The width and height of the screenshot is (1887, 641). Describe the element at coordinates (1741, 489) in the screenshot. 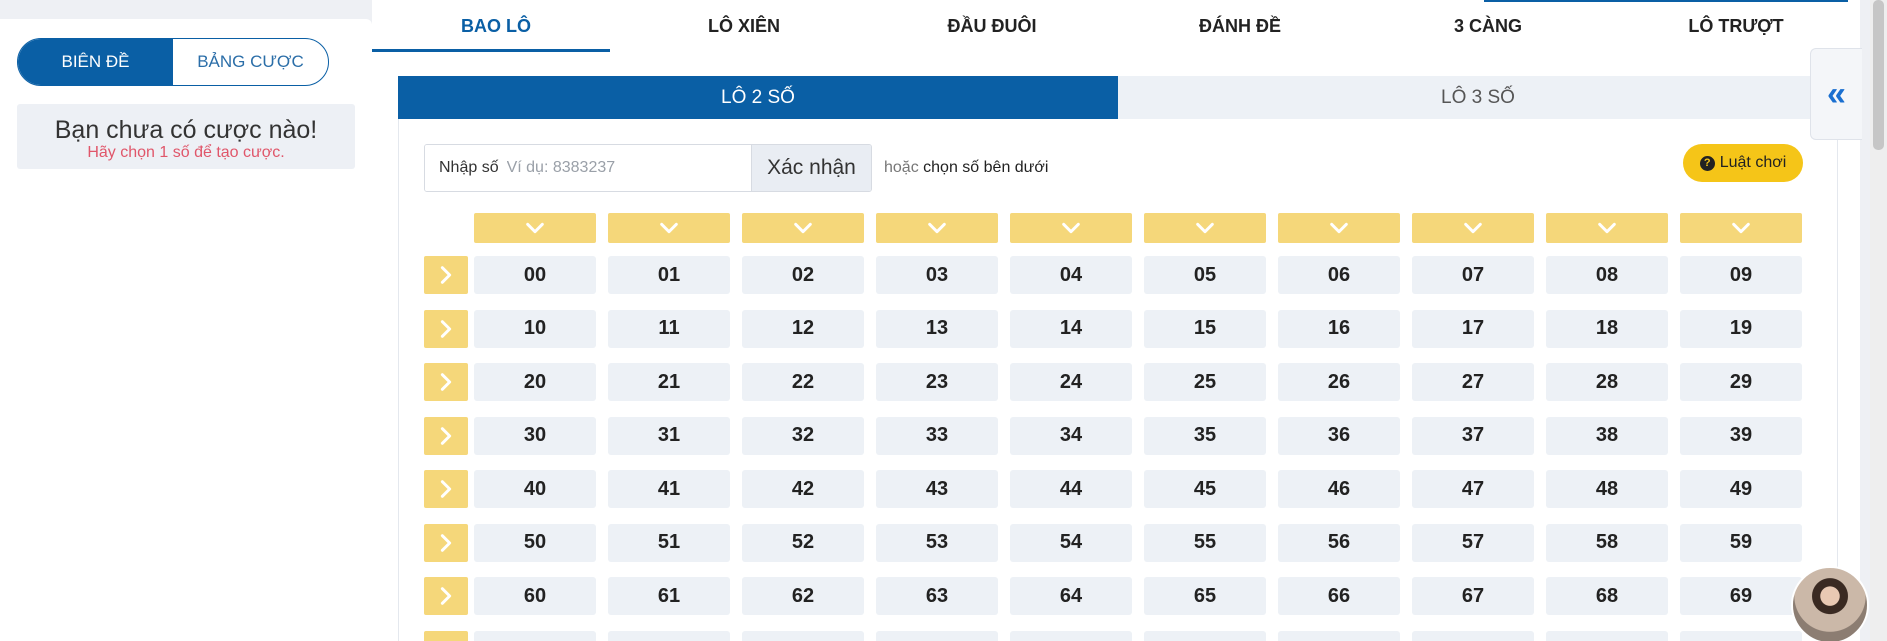

I see `number-cell: 49` at that location.